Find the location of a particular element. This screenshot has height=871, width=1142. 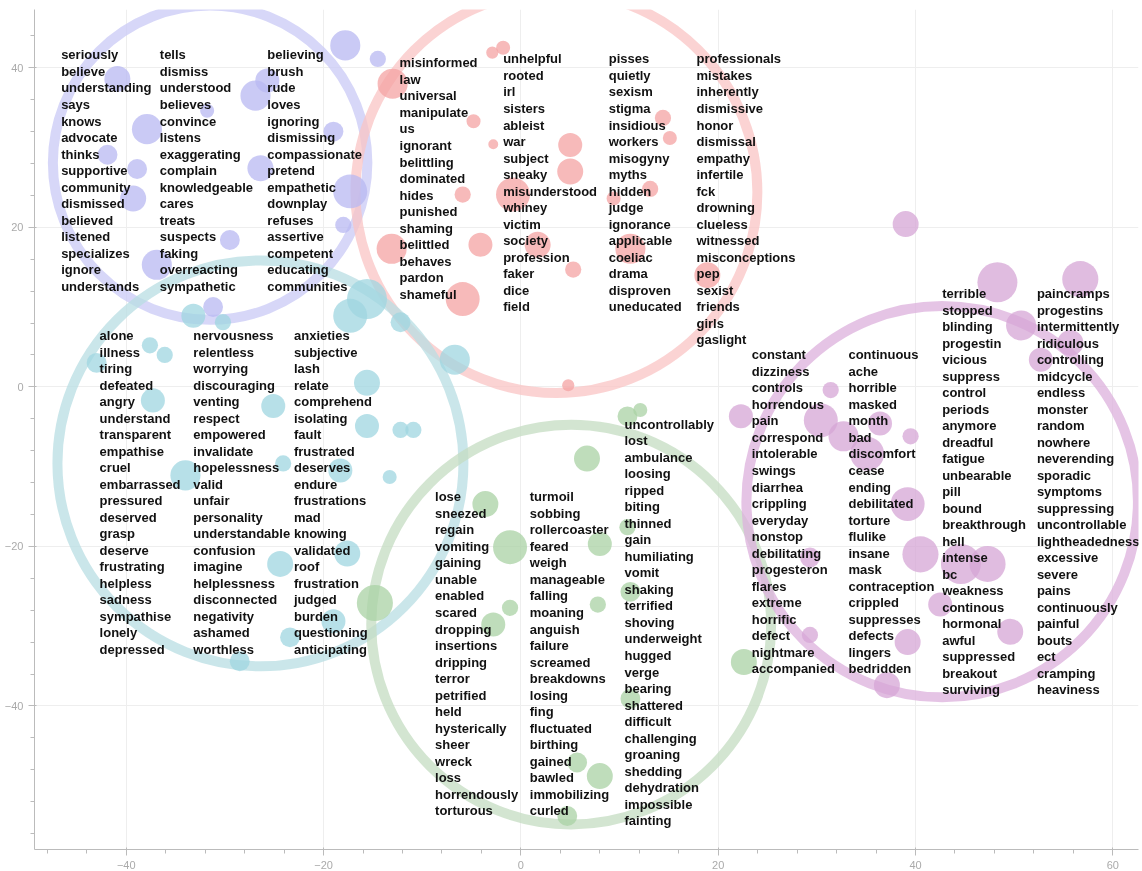

x-tick-label: 40 is located at coordinates (915, 864).